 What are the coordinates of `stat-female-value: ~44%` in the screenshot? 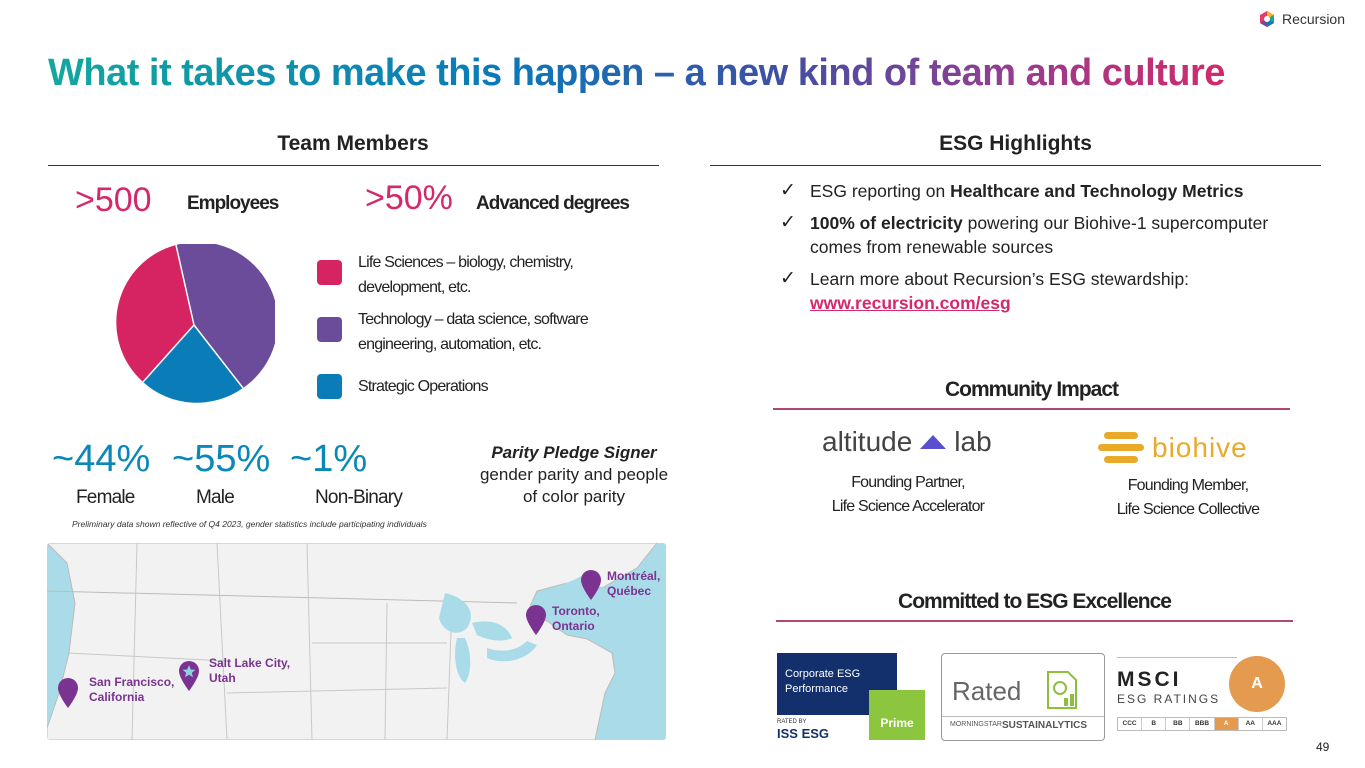 It's located at (101, 459).